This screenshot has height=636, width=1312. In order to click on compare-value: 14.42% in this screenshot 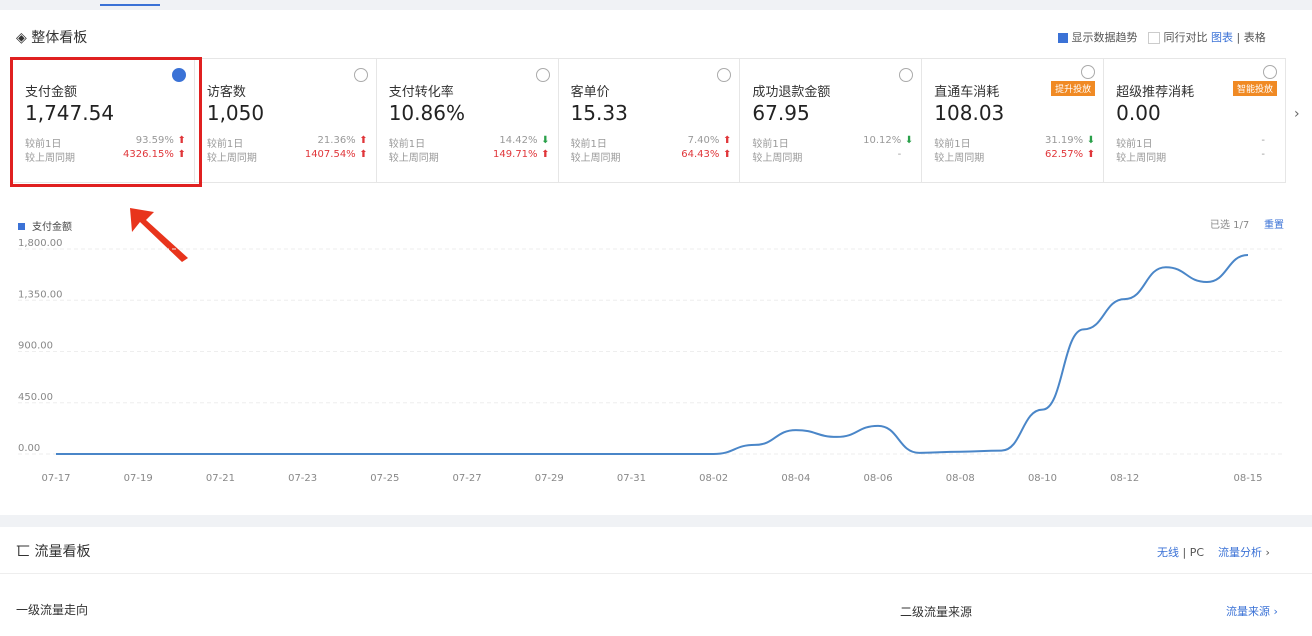, I will do `click(518, 140)`.